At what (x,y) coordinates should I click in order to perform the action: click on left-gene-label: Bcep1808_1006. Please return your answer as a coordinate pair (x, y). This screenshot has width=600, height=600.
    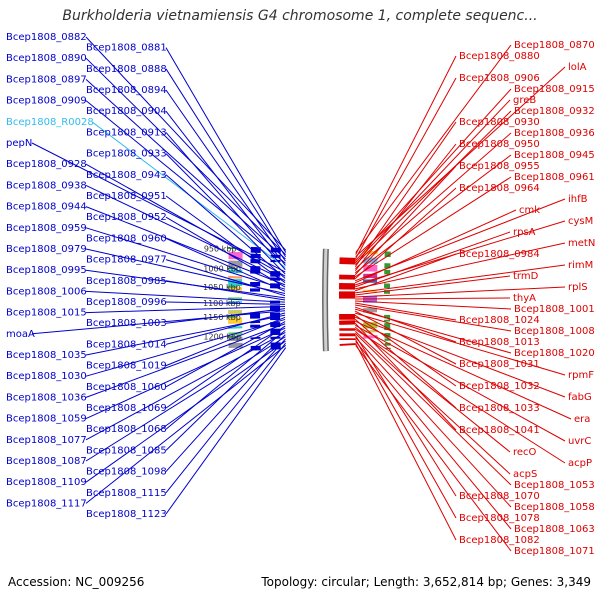
    Looking at the image, I should click on (46, 291).